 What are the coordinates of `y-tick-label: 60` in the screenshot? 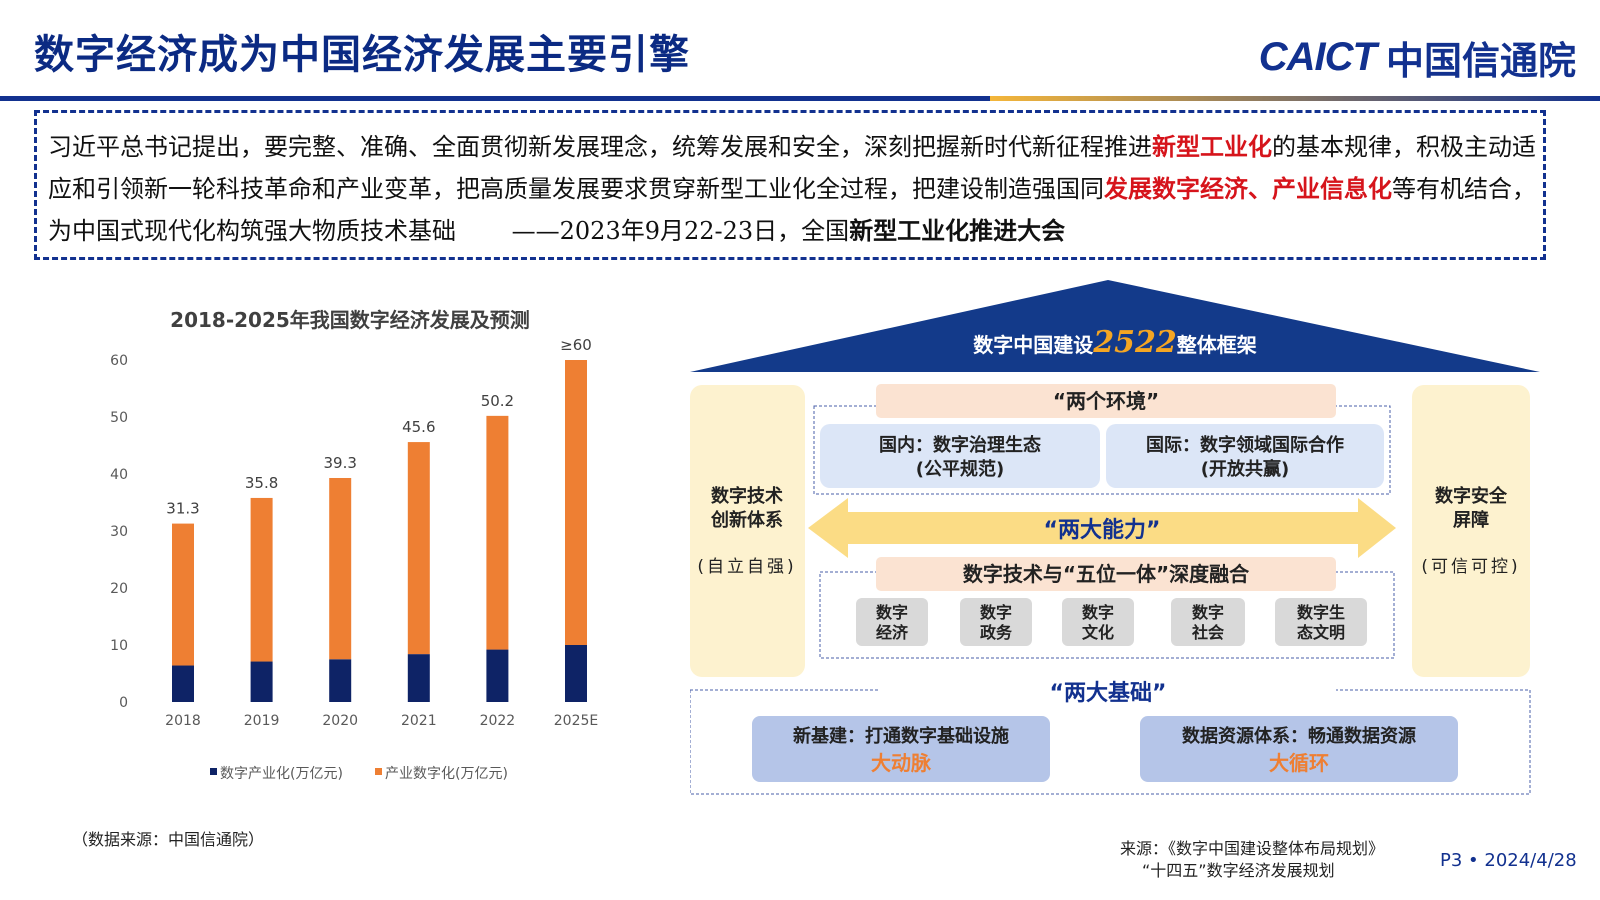 It's located at (119, 361).